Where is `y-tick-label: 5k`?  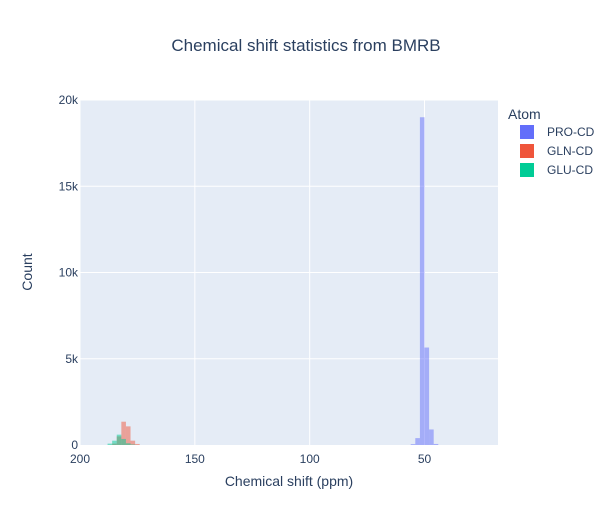 y-tick-label: 5k is located at coordinates (72, 359).